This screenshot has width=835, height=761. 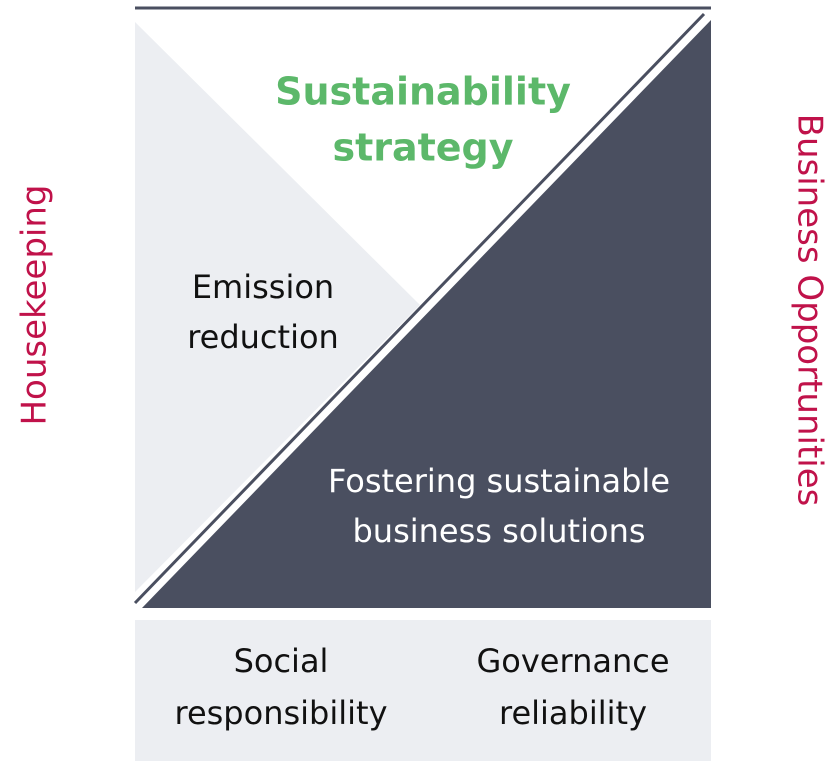 I want to click on fostering-line: business solutions, so click(x=498, y=531).